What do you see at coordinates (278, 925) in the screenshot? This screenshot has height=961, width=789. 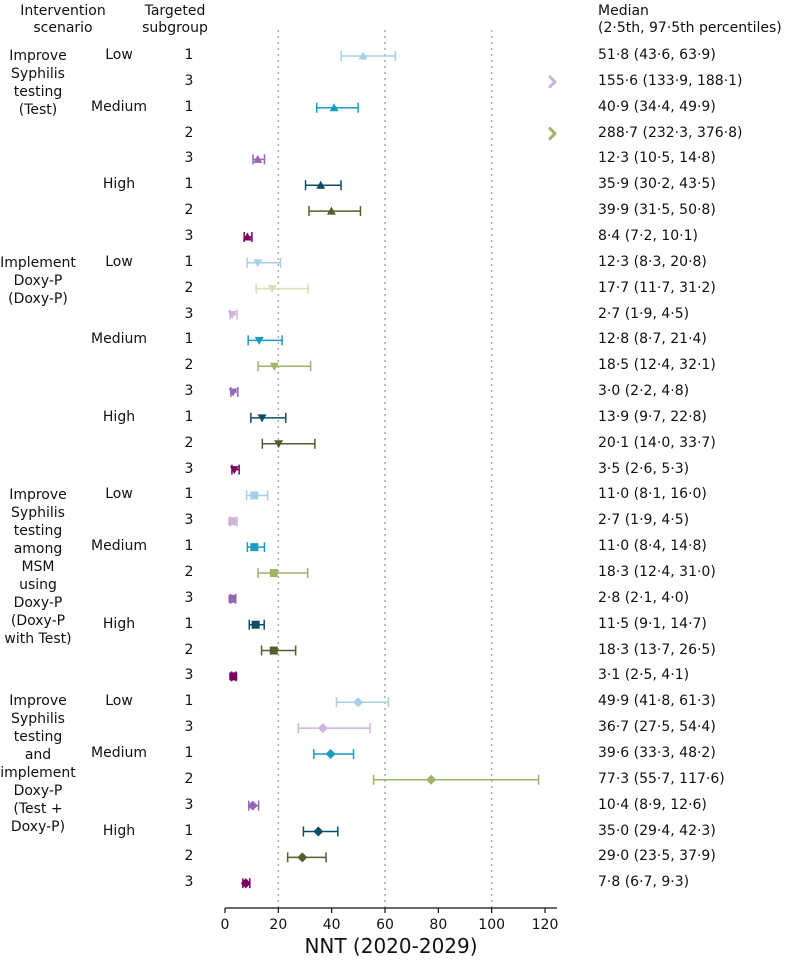 I see `x-tick-label: 20` at bounding box center [278, 925].